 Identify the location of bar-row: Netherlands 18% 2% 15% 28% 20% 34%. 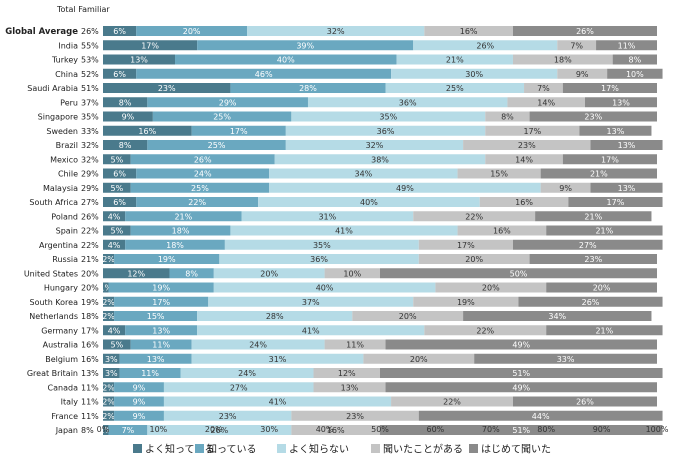
(340, 316).